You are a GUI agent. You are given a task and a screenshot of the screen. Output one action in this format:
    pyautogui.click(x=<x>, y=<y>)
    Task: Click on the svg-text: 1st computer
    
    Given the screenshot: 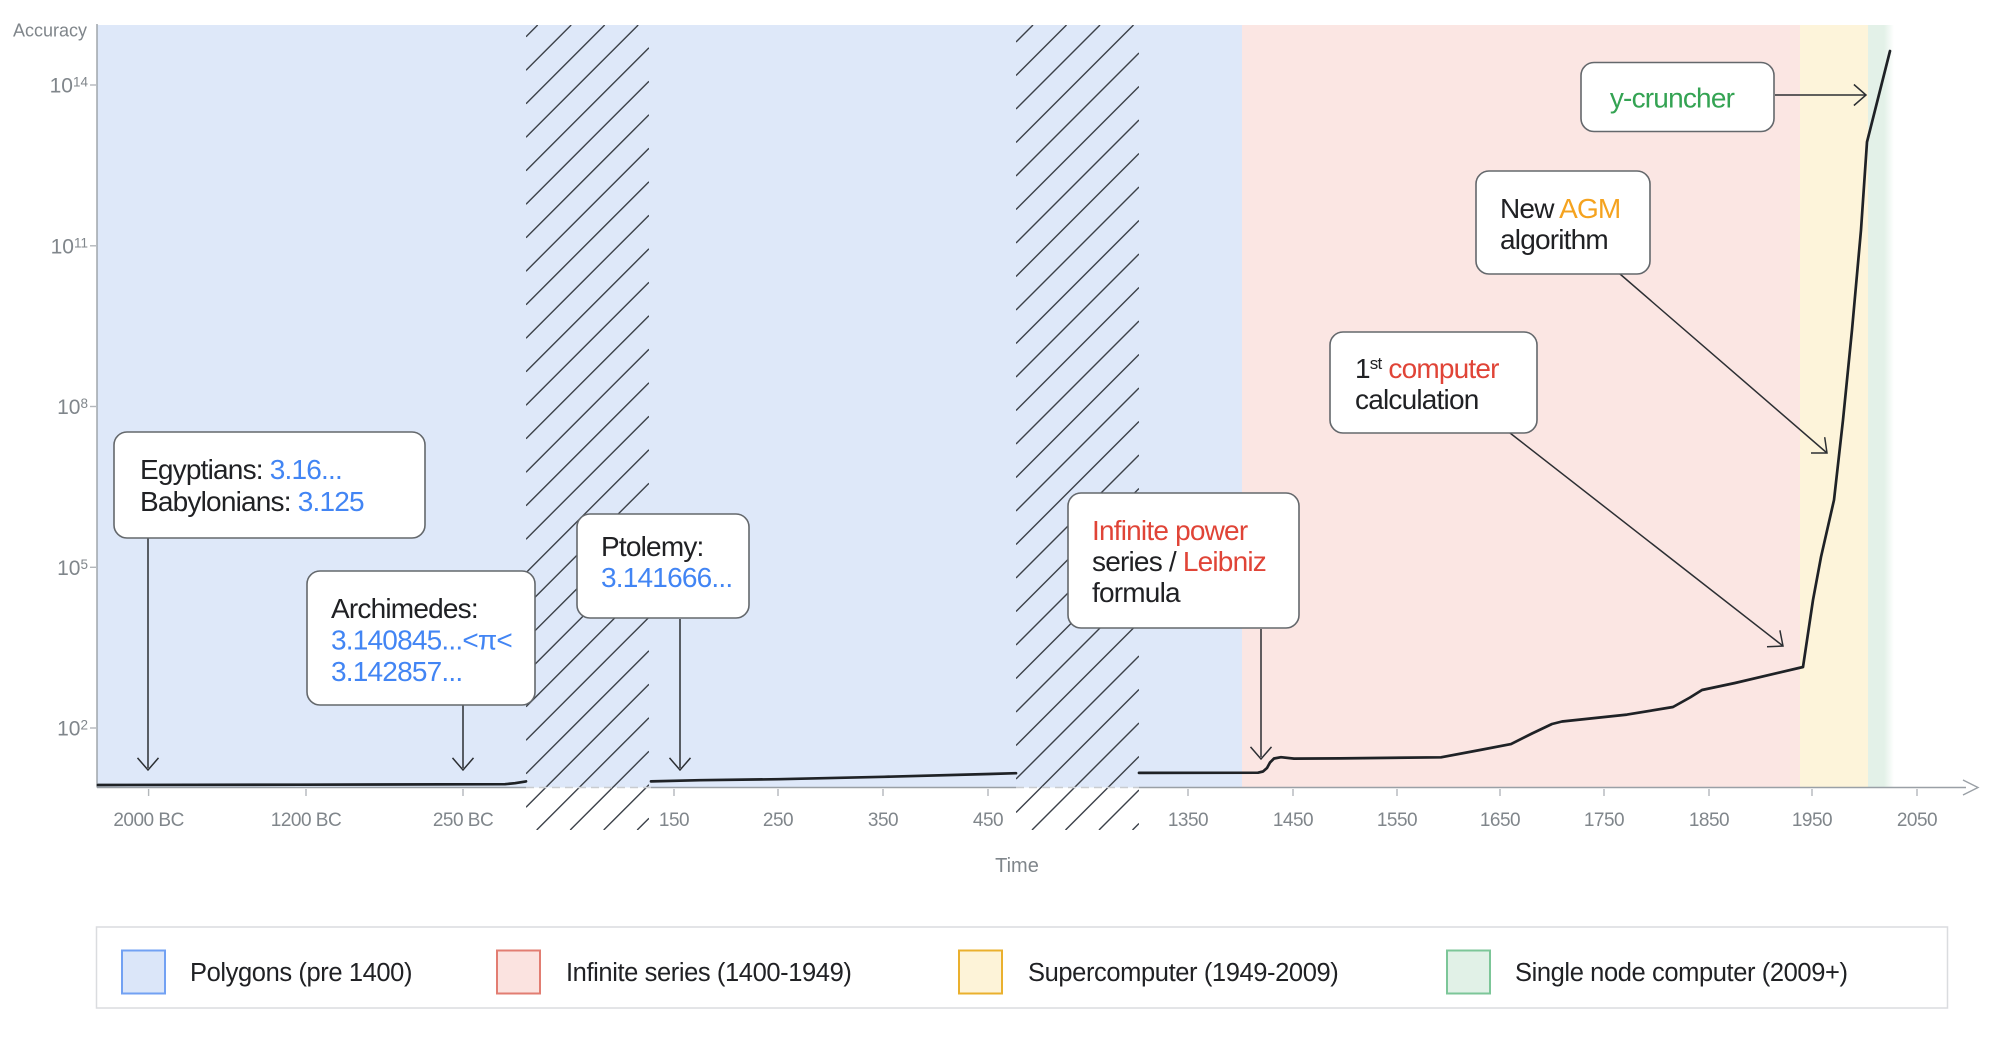 What is the action you would take?
    pyautogui.click(x=1427, y=368)
    